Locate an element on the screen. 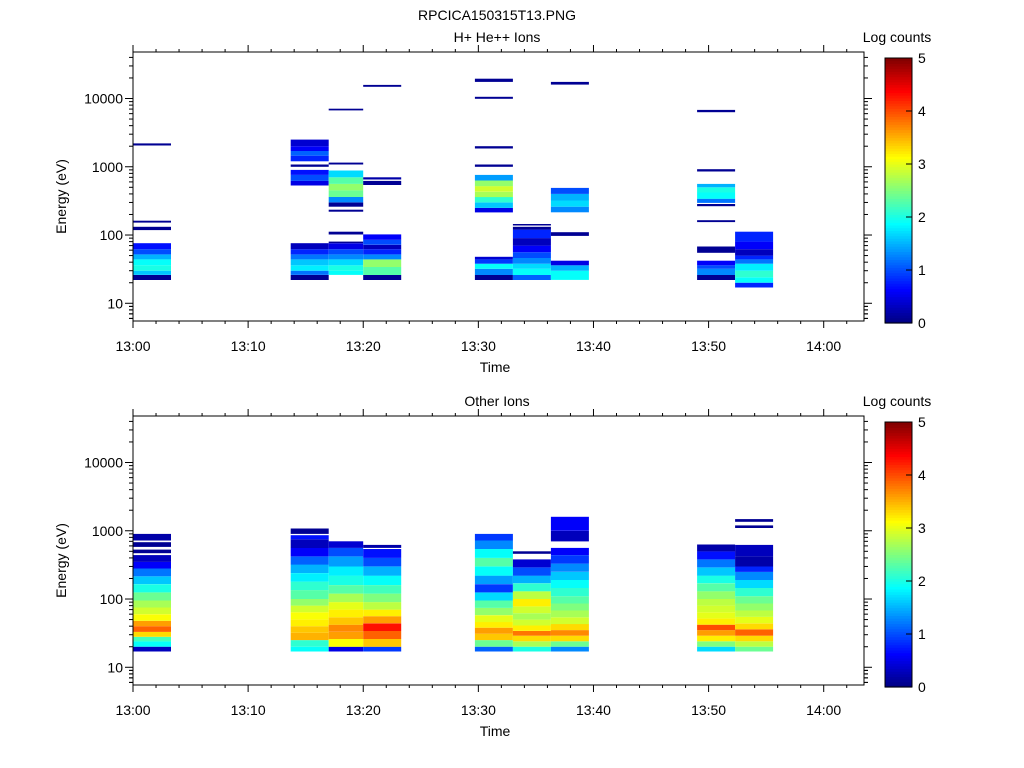  y-tick-label: 10000 is located at coordinates (103, 463).